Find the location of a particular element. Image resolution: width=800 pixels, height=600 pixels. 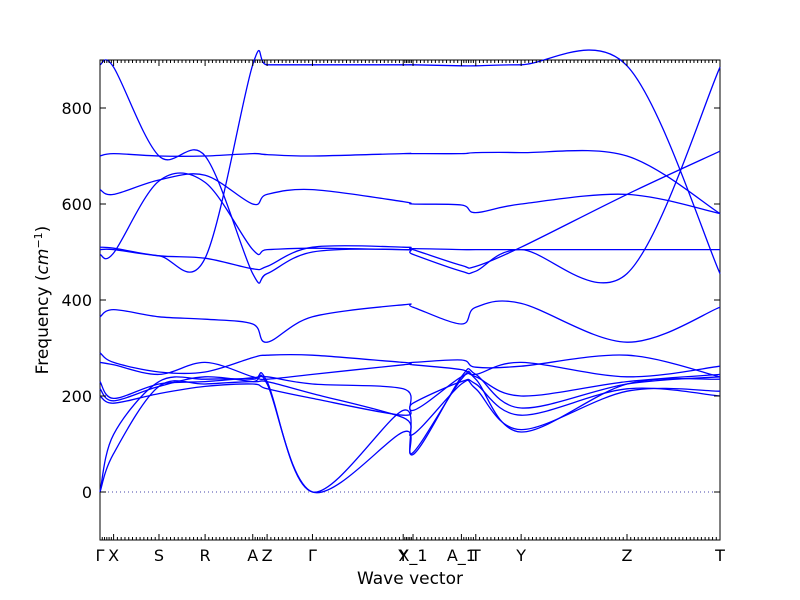

y-tick-label: 200 is located at coordinates (76, 396).